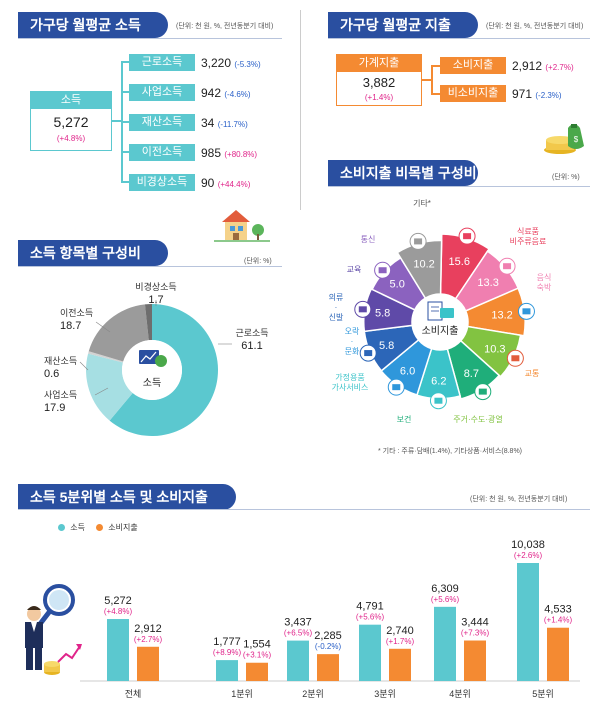 This screenshot has width=600, height=711. Describe the element at coordinates (162, 122) in the screenshot. I see `income-item-label: 재산소득` at that location.